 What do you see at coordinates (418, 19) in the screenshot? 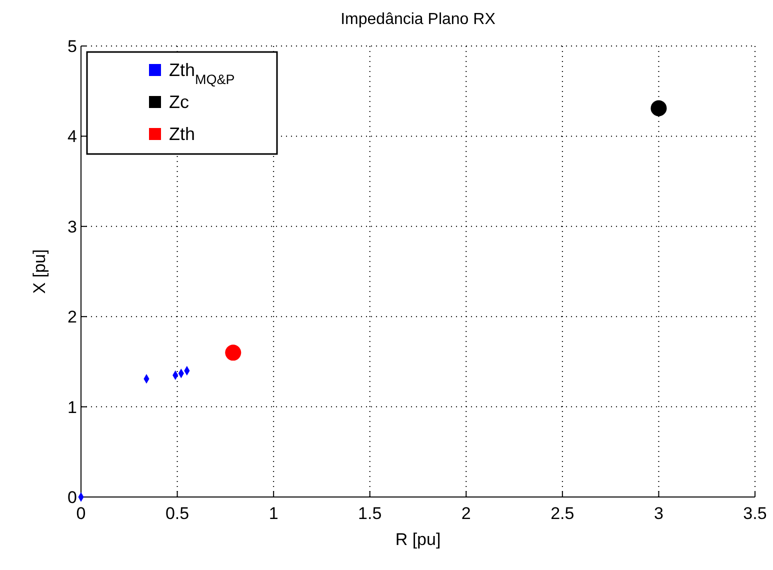
I see `chart-title: Impedância Plano RX` at bounding box center [418, 19].